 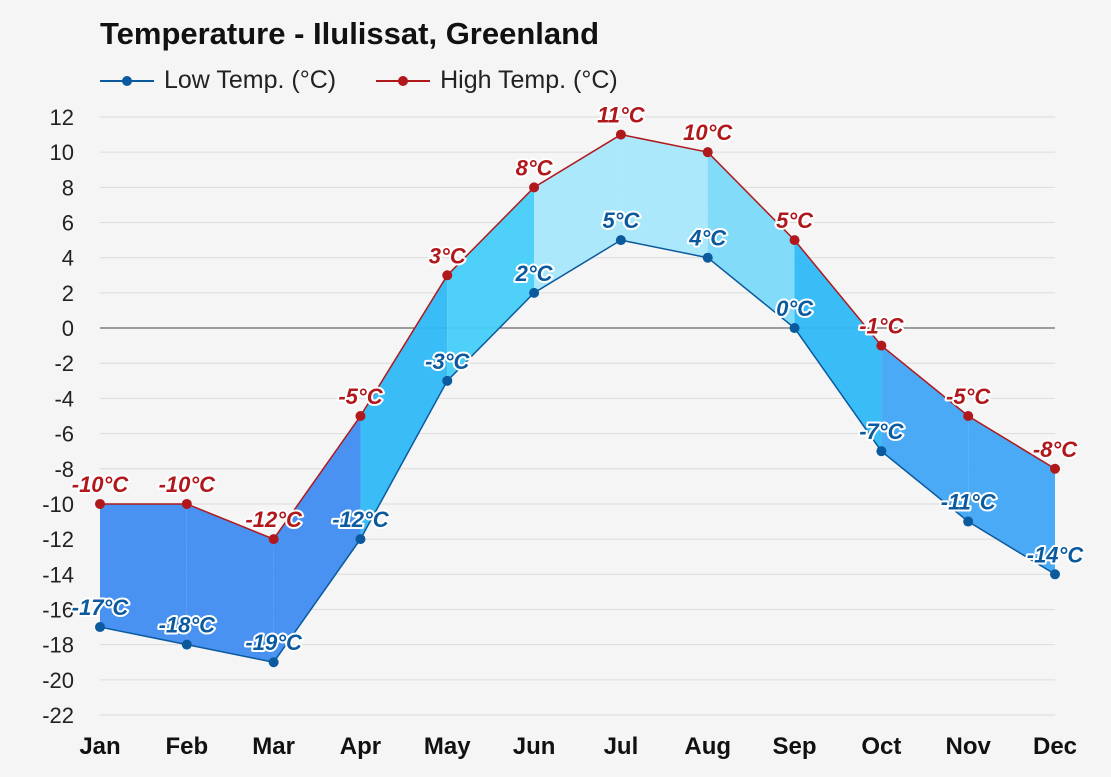 I want to click on low-temp-data-label: -18°C, so click(x=188, y=625).